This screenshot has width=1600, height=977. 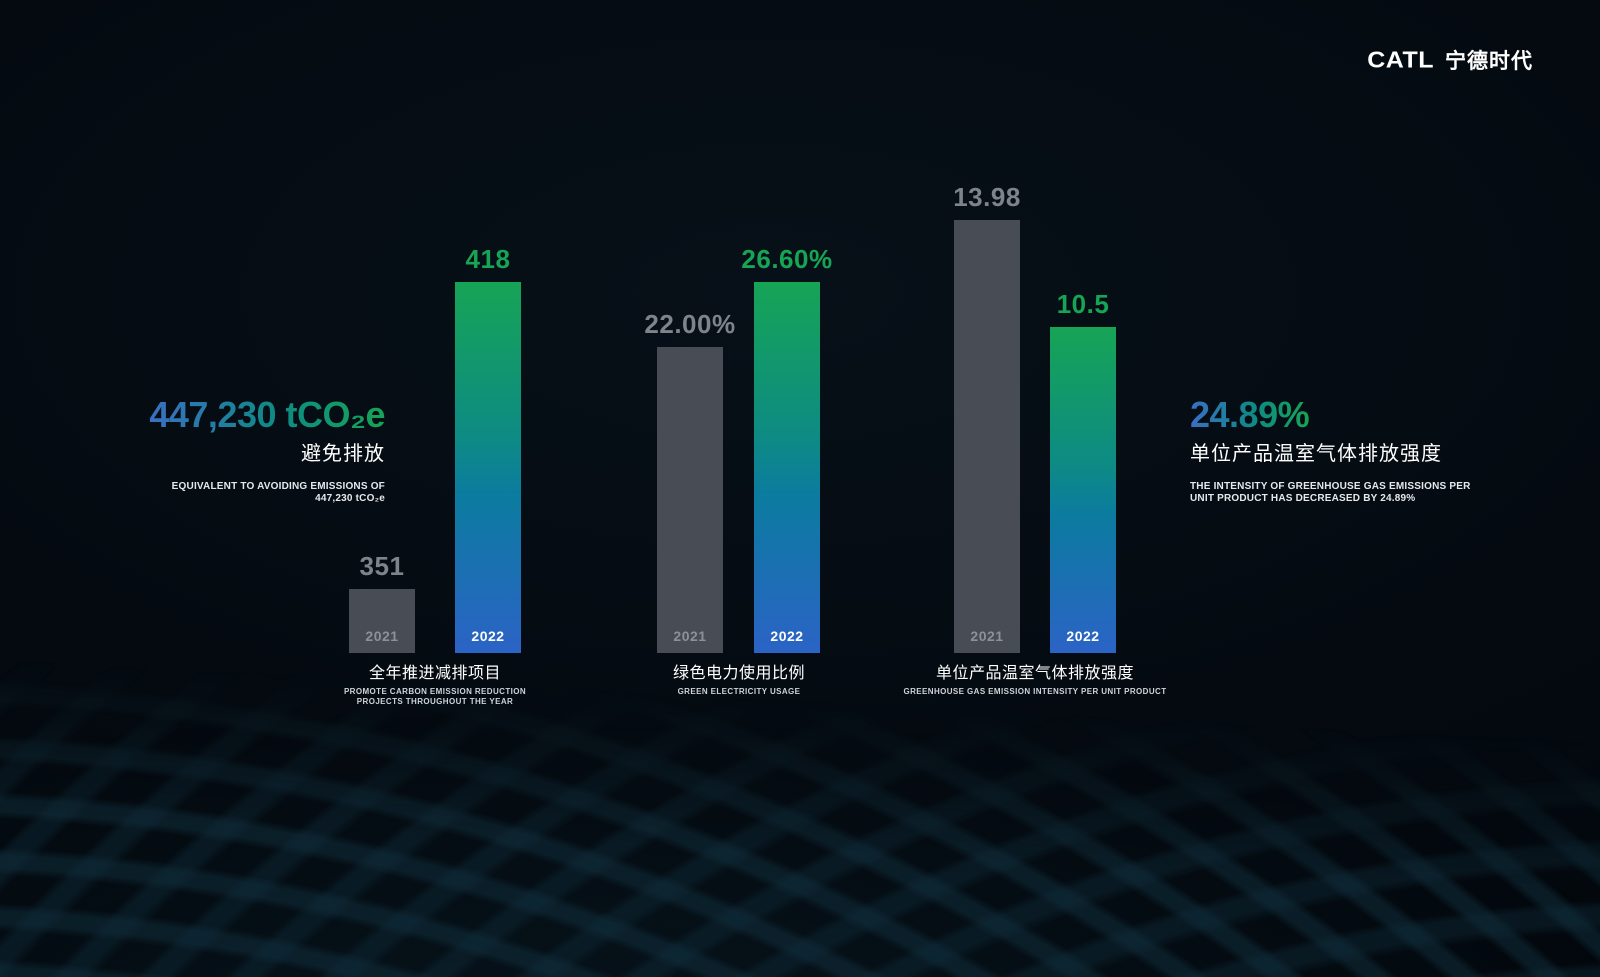 I want to click on group-title-en: GREEN ELECTRICITY USAGE, so click(x=739, y=692).